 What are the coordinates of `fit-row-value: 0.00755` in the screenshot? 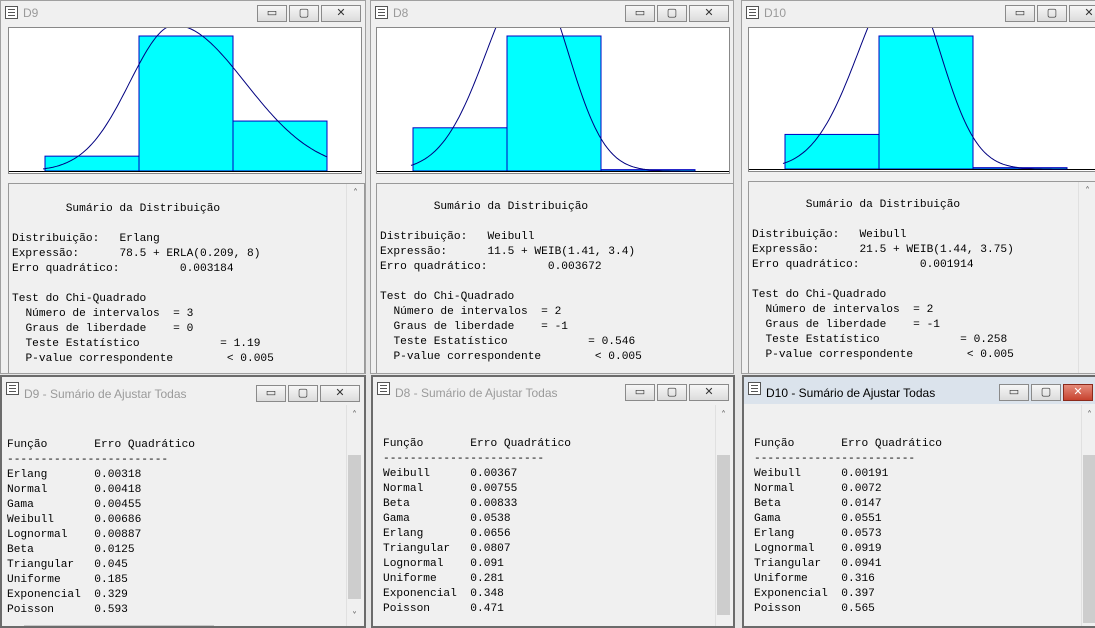 It's located at (494, 489).